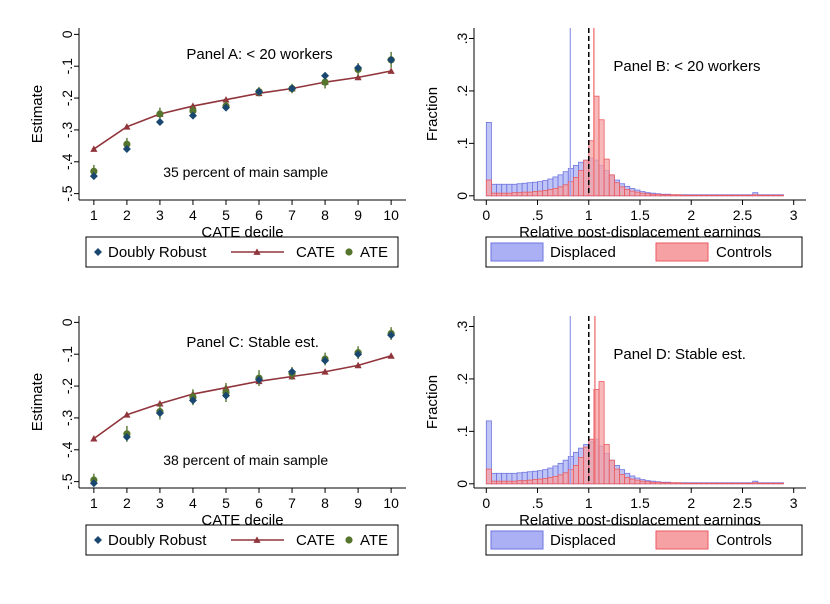  I want to click on legend: Doubly Robust CATE ATE, so click(242, 540).